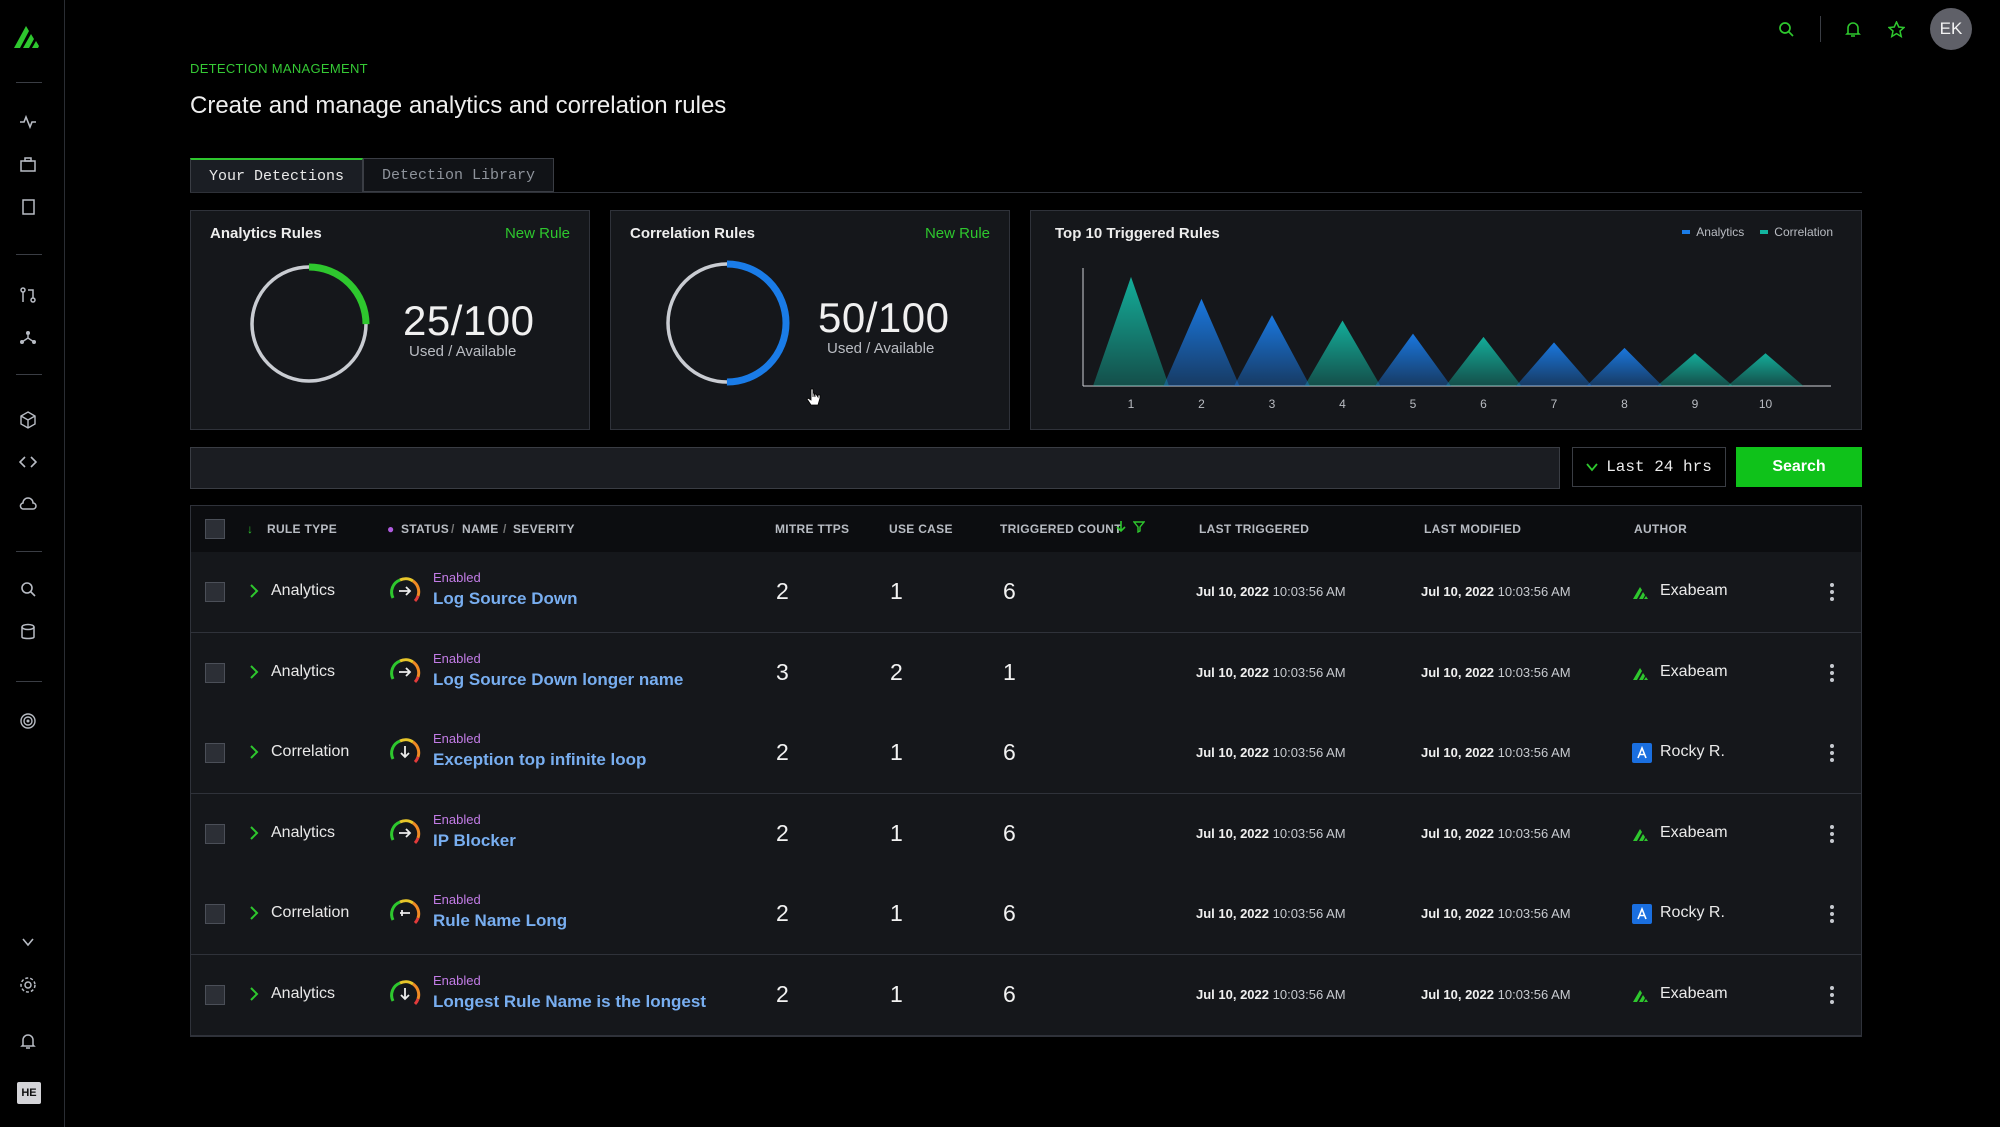  What do you see at coordinates (28, 985) in the screenshot?
I see `gear-icon` at bounding box center [28, 985].